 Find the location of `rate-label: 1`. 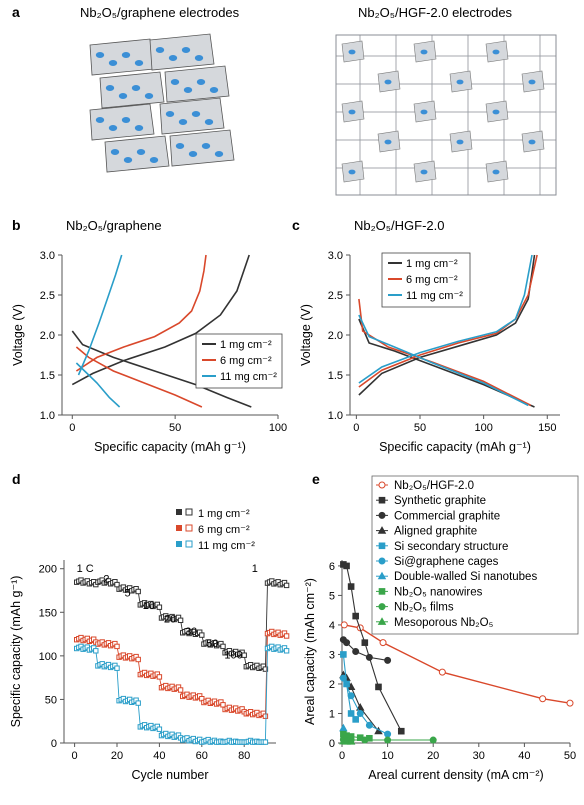

rate-label: 1 is located at coordinates (255, 569).